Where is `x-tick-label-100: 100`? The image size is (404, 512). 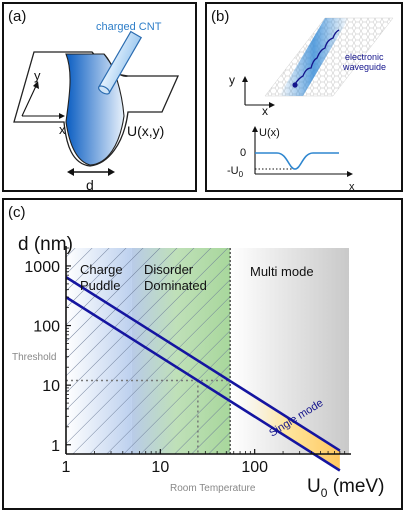
x-tick-label-100: 100 is located at coordinates (254, 467).